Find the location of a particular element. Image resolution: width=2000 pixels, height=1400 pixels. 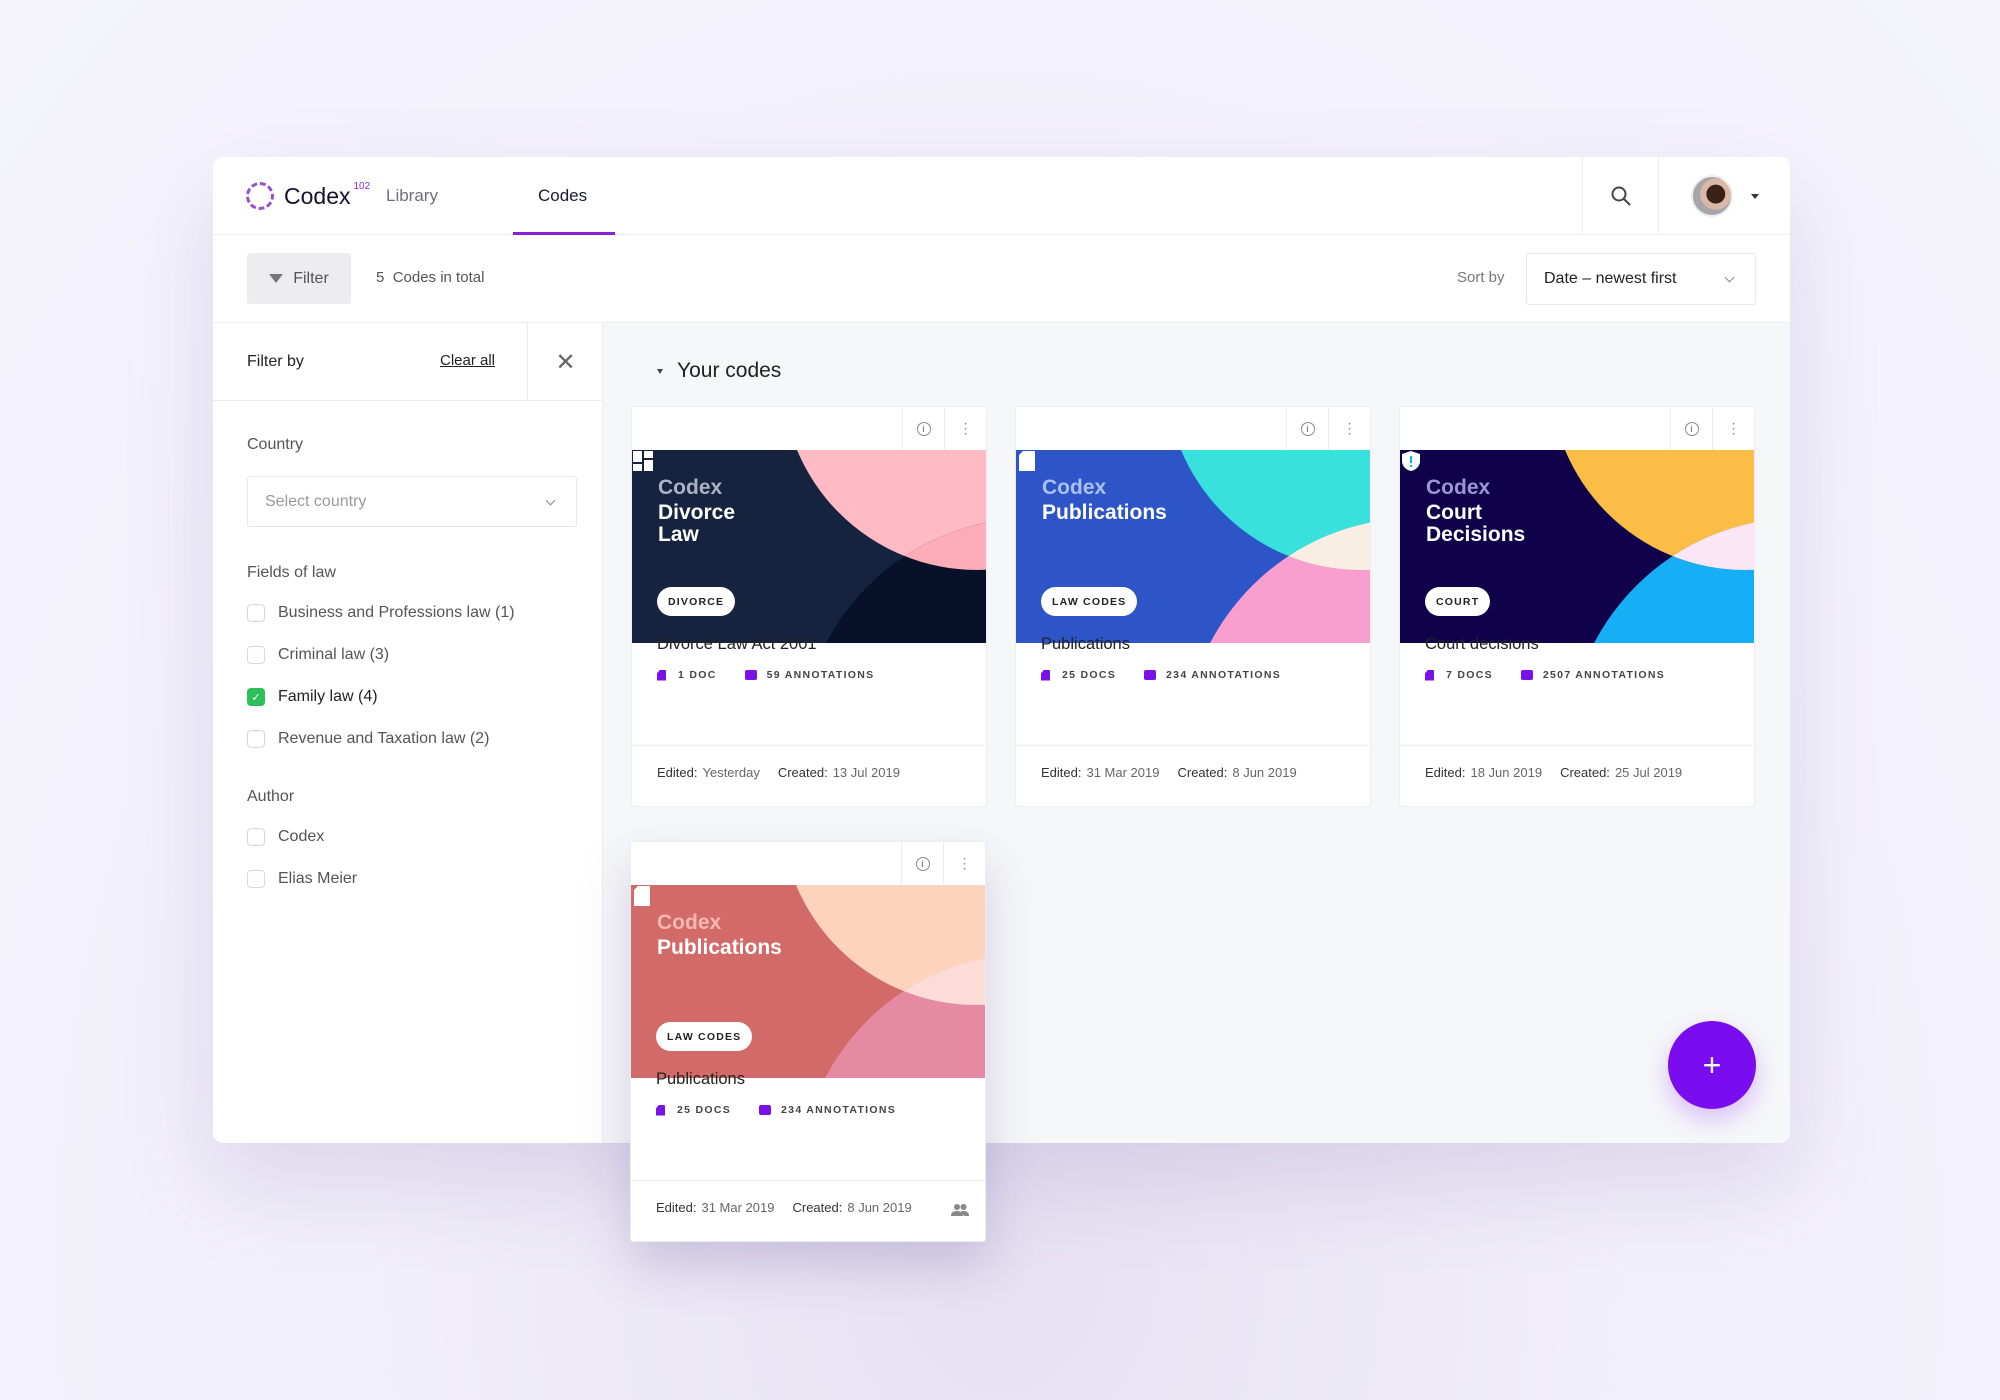

sort-select: Date – newest first is located at coordinates (1641, 279).